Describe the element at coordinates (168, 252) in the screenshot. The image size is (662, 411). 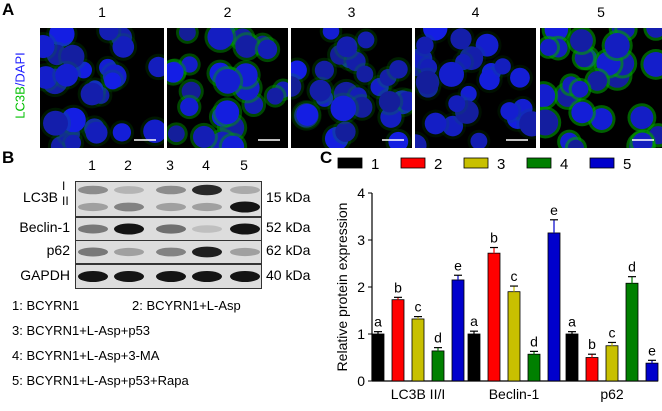
I see `blot-p62` at that location.